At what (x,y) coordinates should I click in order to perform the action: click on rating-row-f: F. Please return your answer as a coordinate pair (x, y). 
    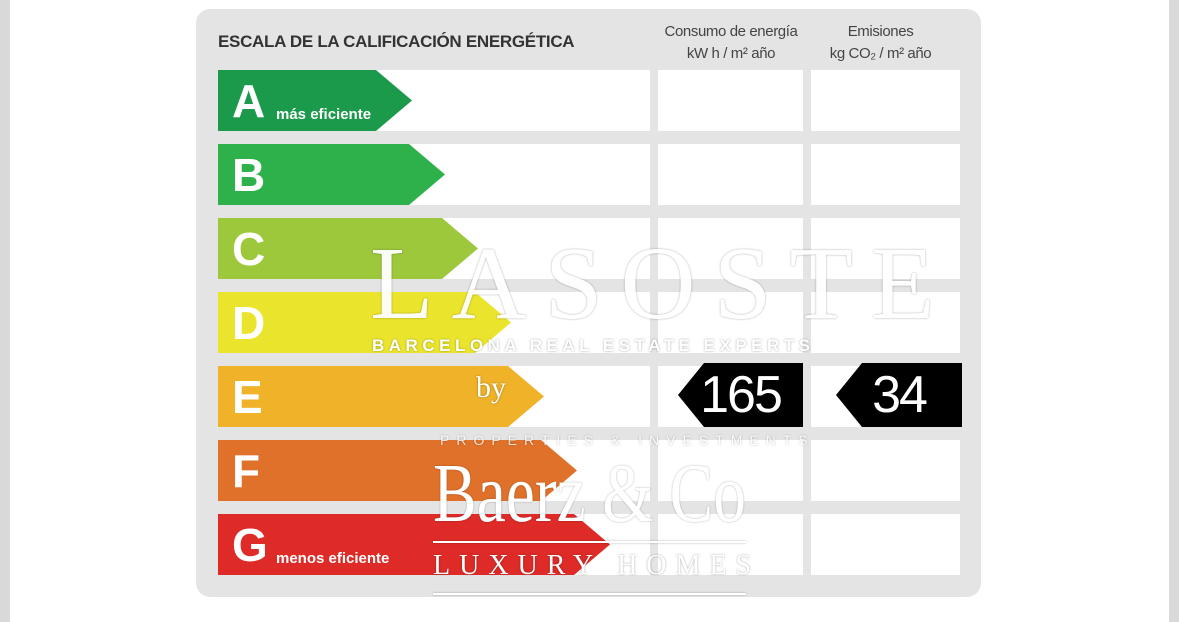
    Looking at the image, I should click on (589, 470).